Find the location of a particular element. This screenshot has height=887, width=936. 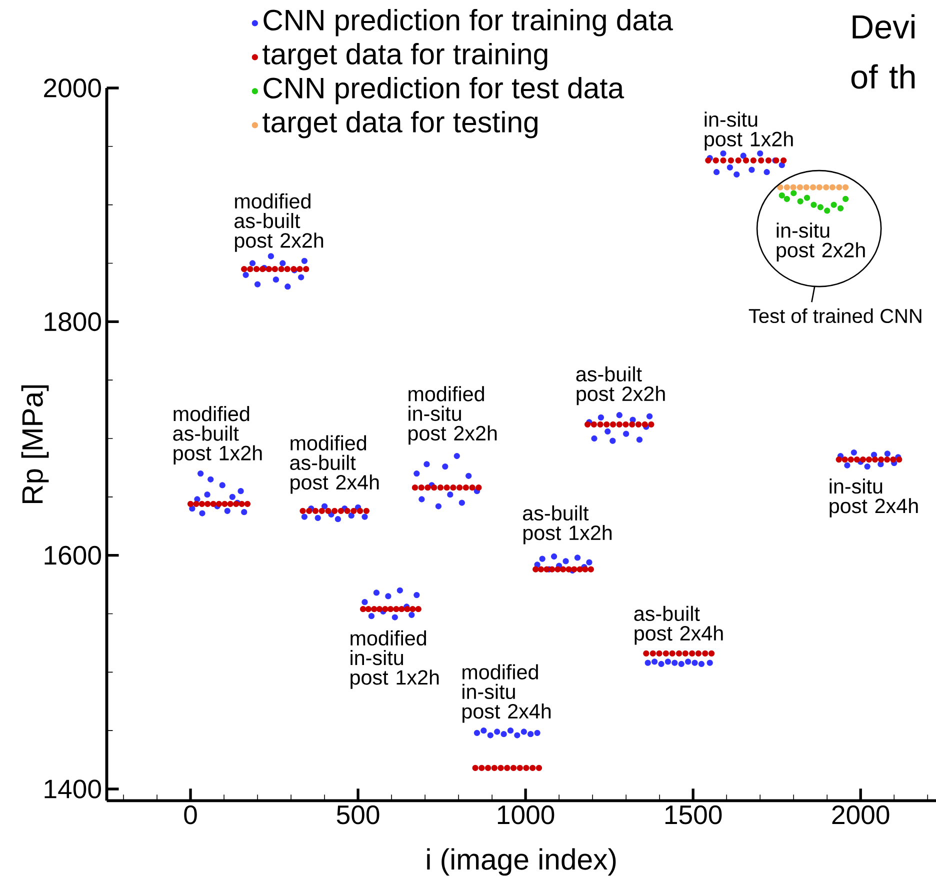

x-tick-label: 1000 is located at coordinates (526, 814).